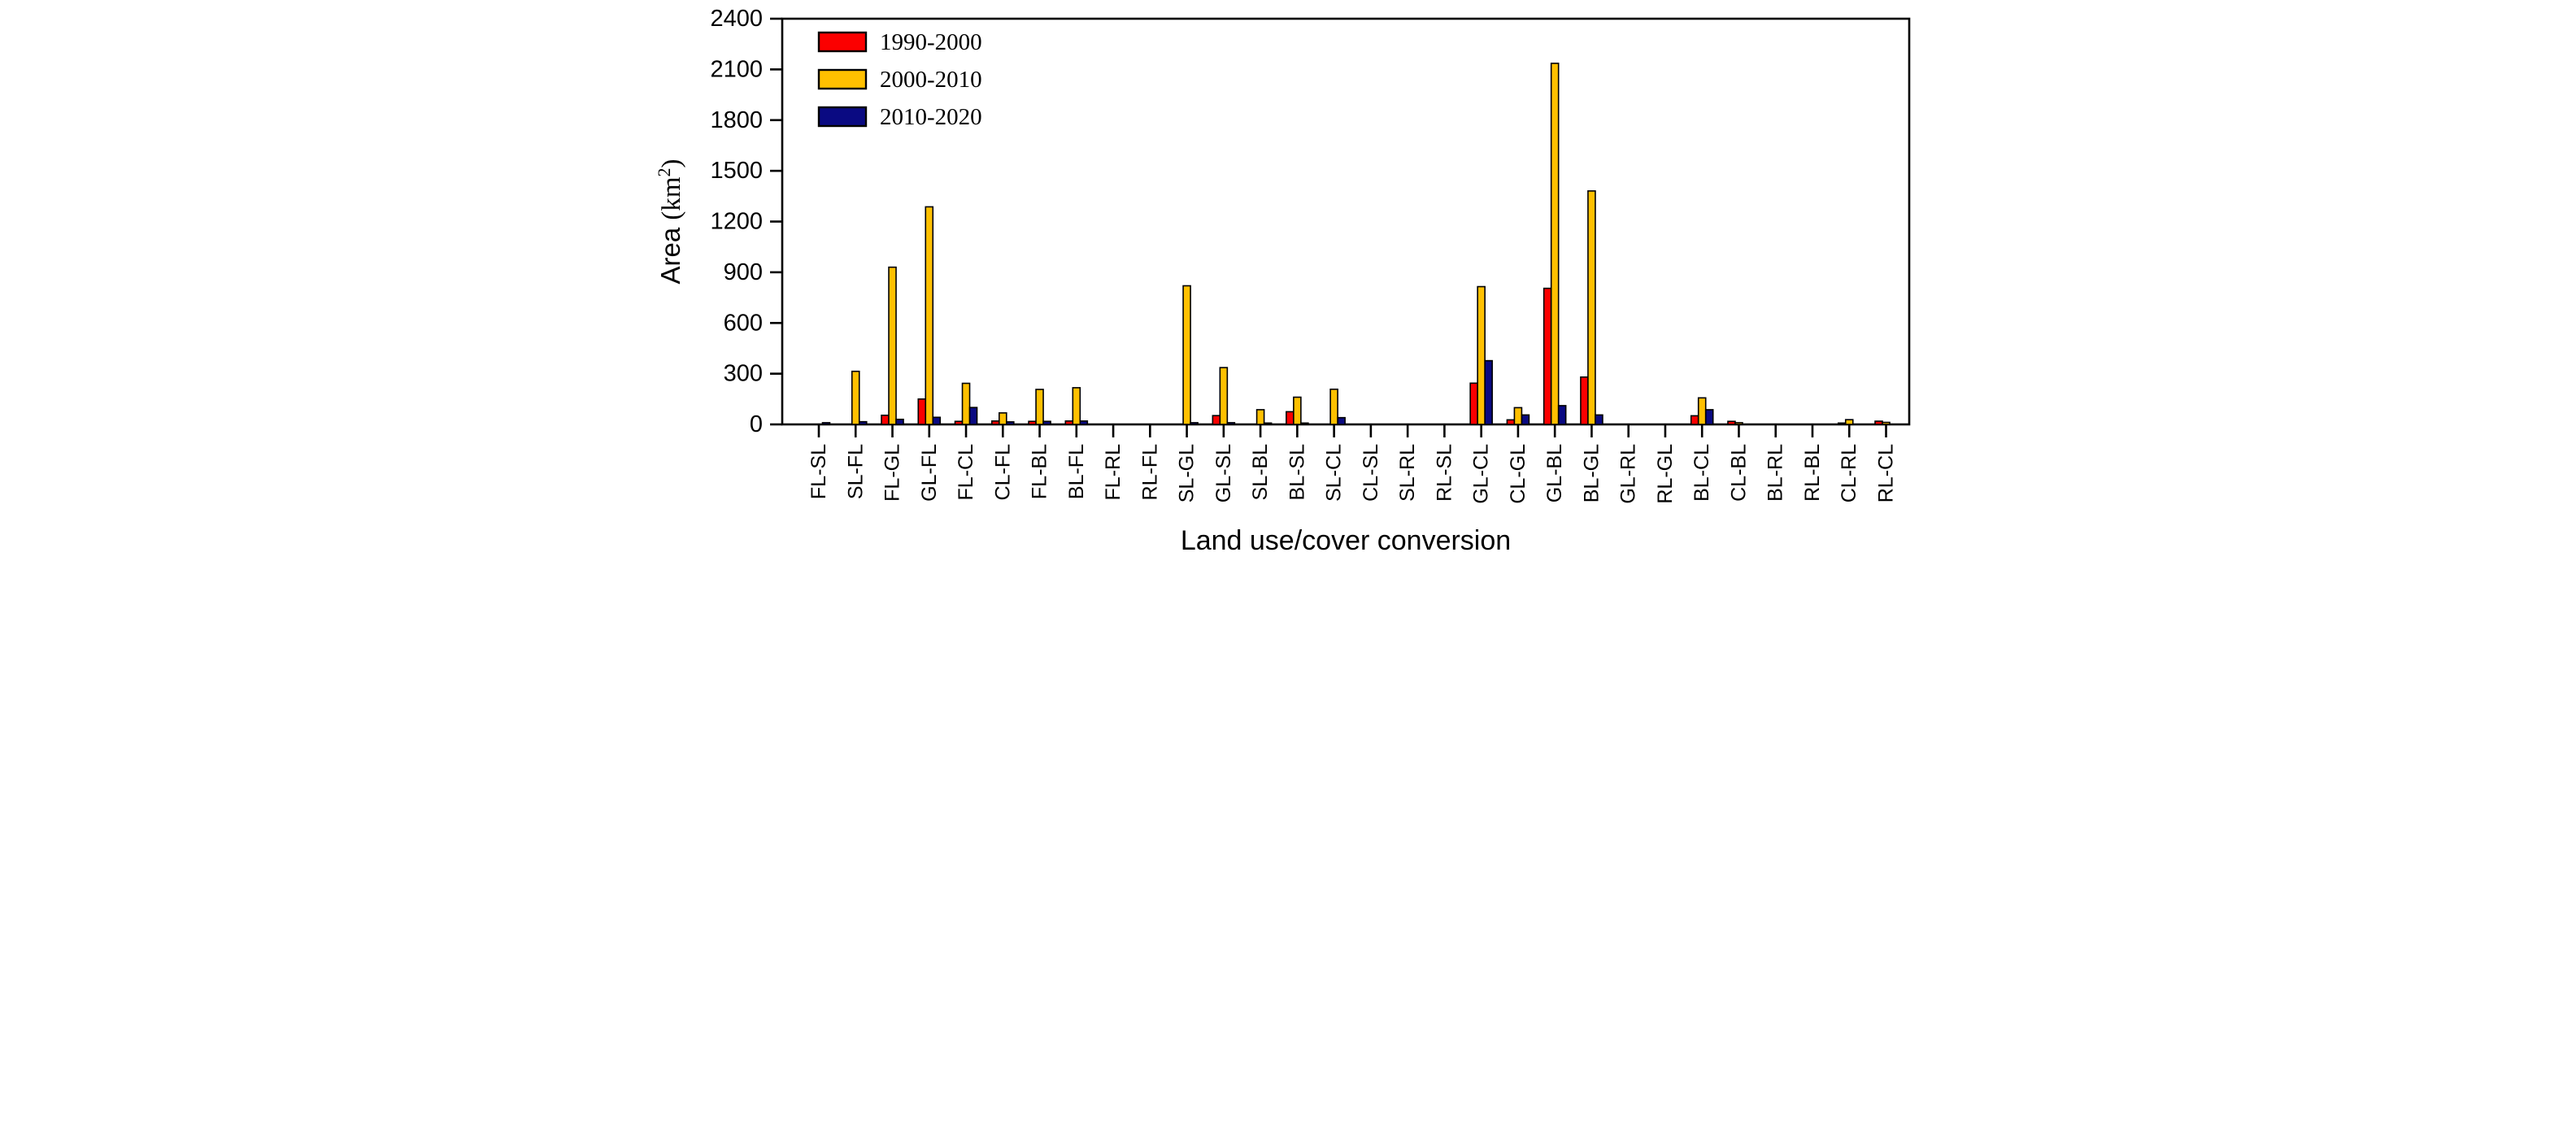 The image size is (2576, 1135). Describe the element at coordinates (931, 117) in the screenshot. I see `legend-label-2010-2020: 2010-2020` at that location.